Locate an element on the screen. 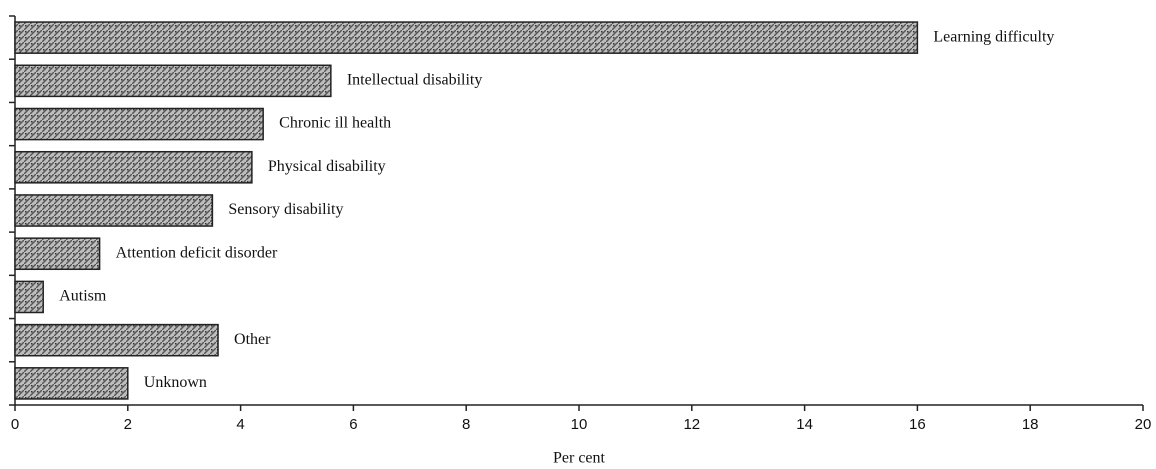 The height and width of the screenshot is (469, 1156). x-tick-label: 4 is located at coordinates (240, 424).